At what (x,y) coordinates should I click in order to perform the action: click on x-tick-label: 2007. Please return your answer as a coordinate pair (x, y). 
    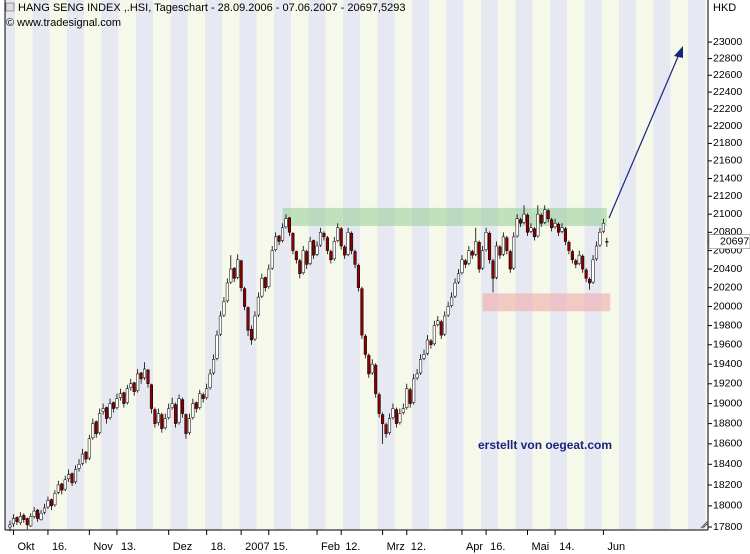
    Looking at the image, I should click on (257, 547).